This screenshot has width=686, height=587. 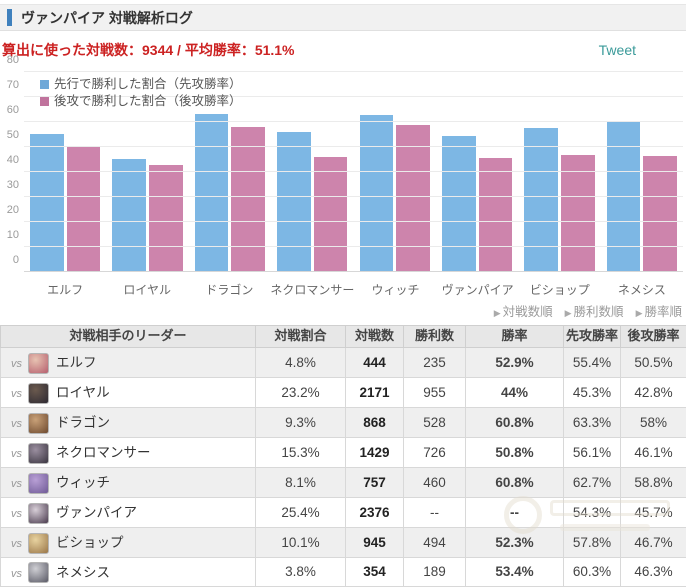 I want to click on legend-label: 先行で勝利した割合（先攻勝率）, so click(x=148, y=84).